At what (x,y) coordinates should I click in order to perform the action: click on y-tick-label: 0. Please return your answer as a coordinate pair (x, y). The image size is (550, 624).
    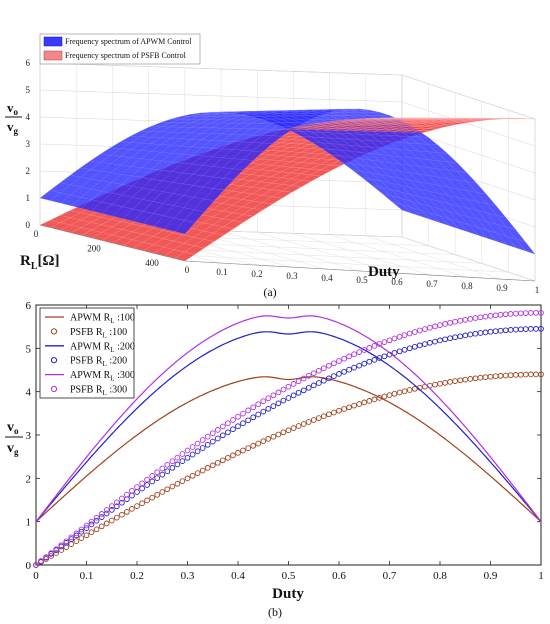
    Looking at the image, I should click on (29, 566).